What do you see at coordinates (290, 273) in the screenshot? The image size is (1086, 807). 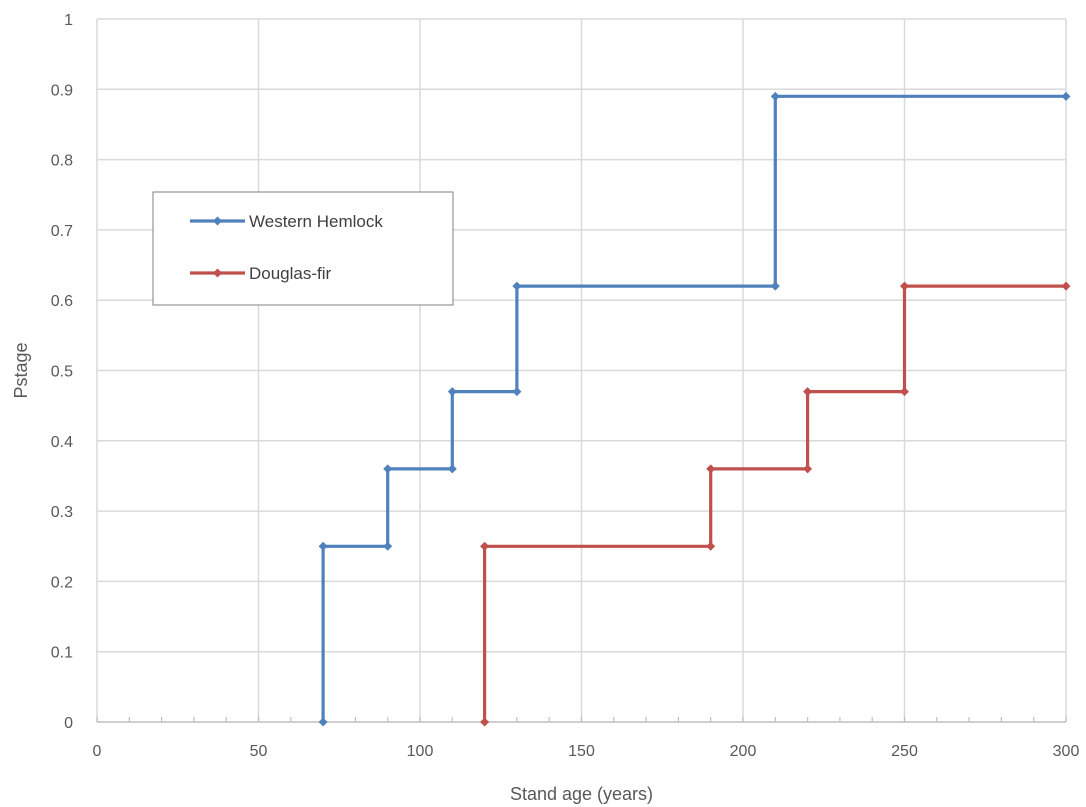 I see `legend-label: Douglas-fir` at bounding box center [290, 273].